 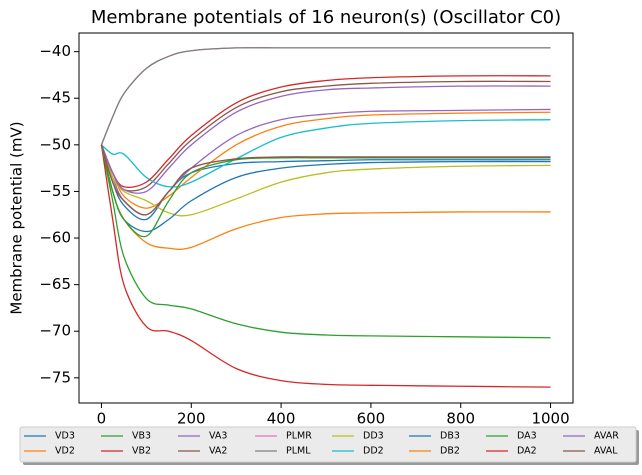 What do you see at coordinates (218, 451) in the screenshot?
I see `legend-label: VA2` at bounding box center [218, 451].